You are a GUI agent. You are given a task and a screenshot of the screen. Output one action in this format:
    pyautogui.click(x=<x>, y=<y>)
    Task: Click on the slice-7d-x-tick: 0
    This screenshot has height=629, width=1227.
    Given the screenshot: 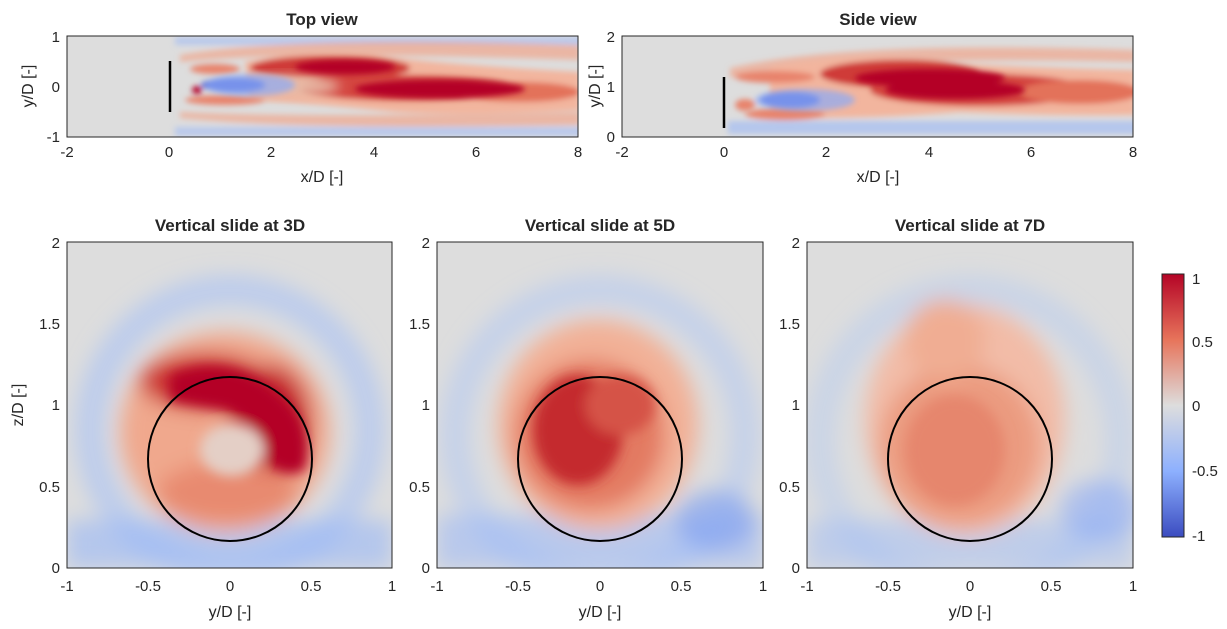 What is the action you would take?
    pyautogui.click(x=970, y=586)
    